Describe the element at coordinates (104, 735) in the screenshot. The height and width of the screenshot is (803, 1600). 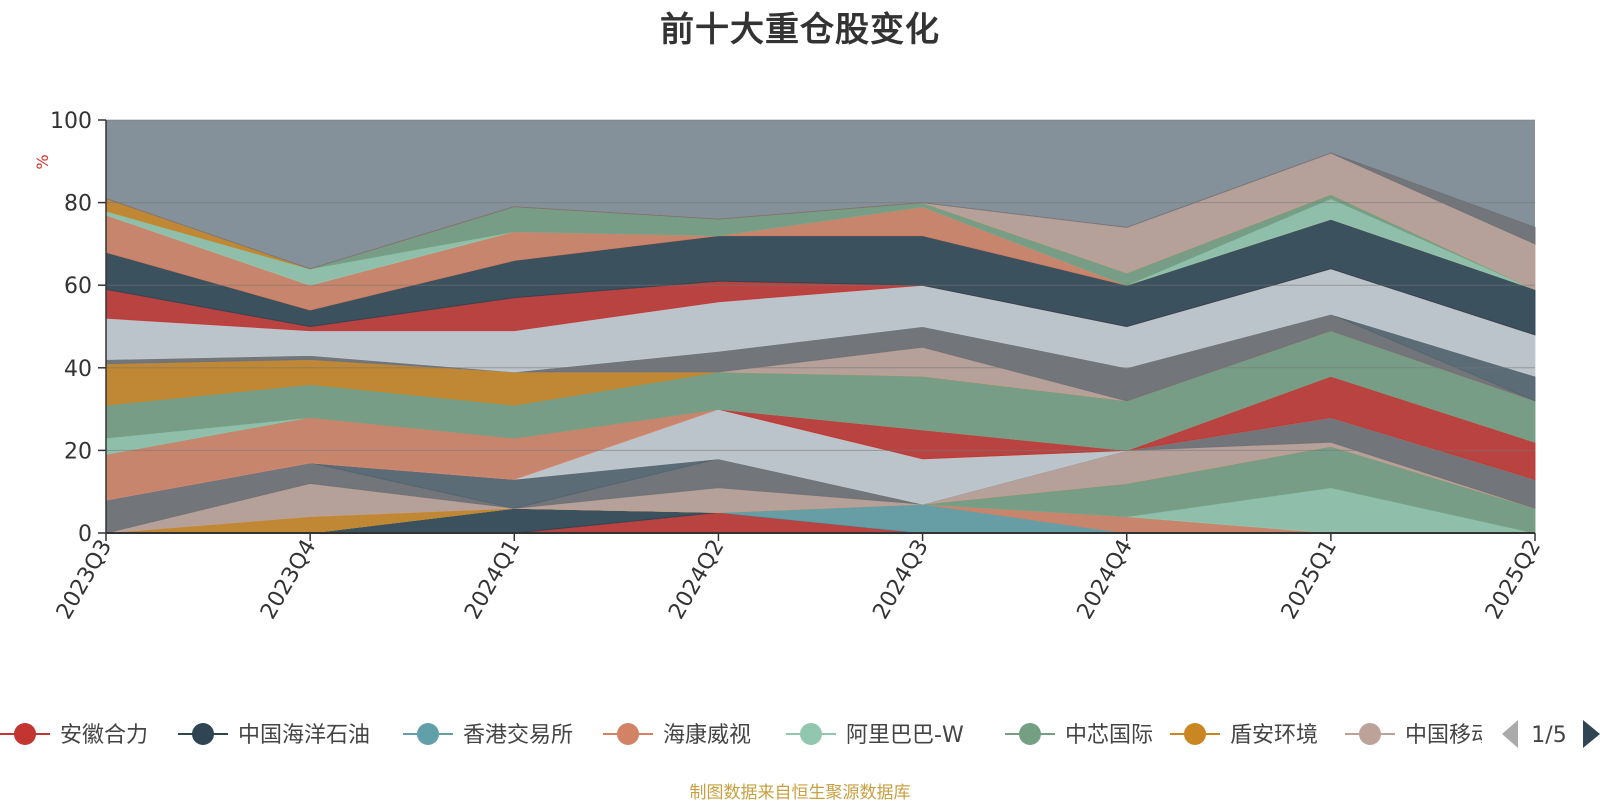
I see `legend-label: 安徽合力` at that location.